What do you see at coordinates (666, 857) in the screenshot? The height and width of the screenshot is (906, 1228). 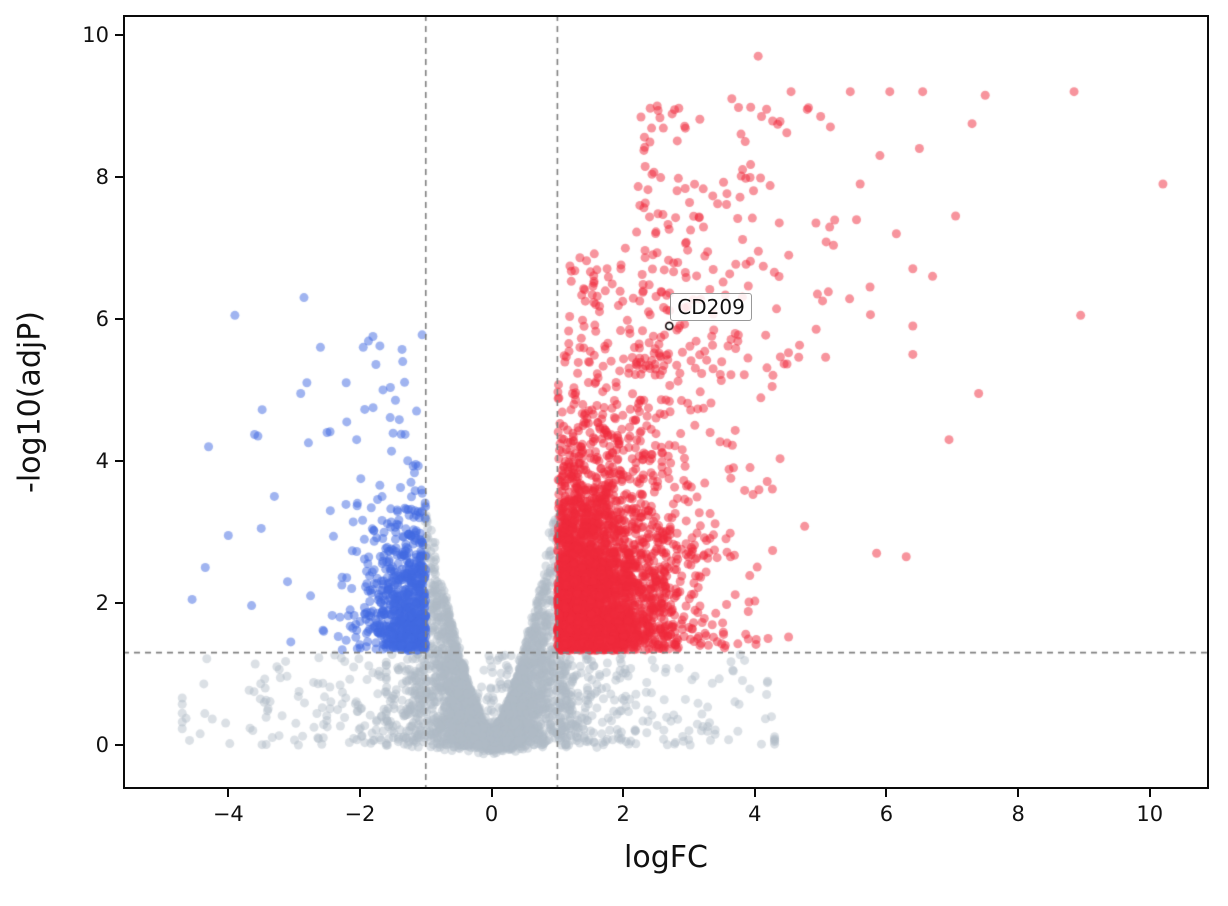 I see `x-axis-label: logFC` at bounding box center [666, 857].